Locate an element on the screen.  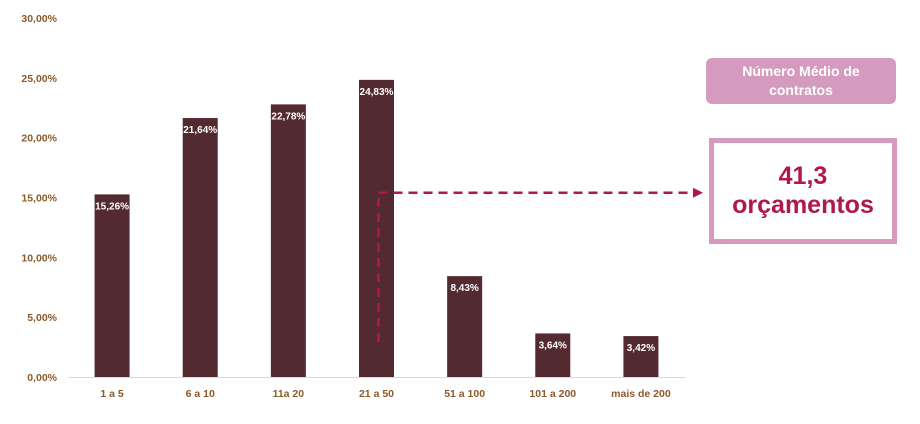
y-tick-label: 15,00% is located at coordinates (39, 199).